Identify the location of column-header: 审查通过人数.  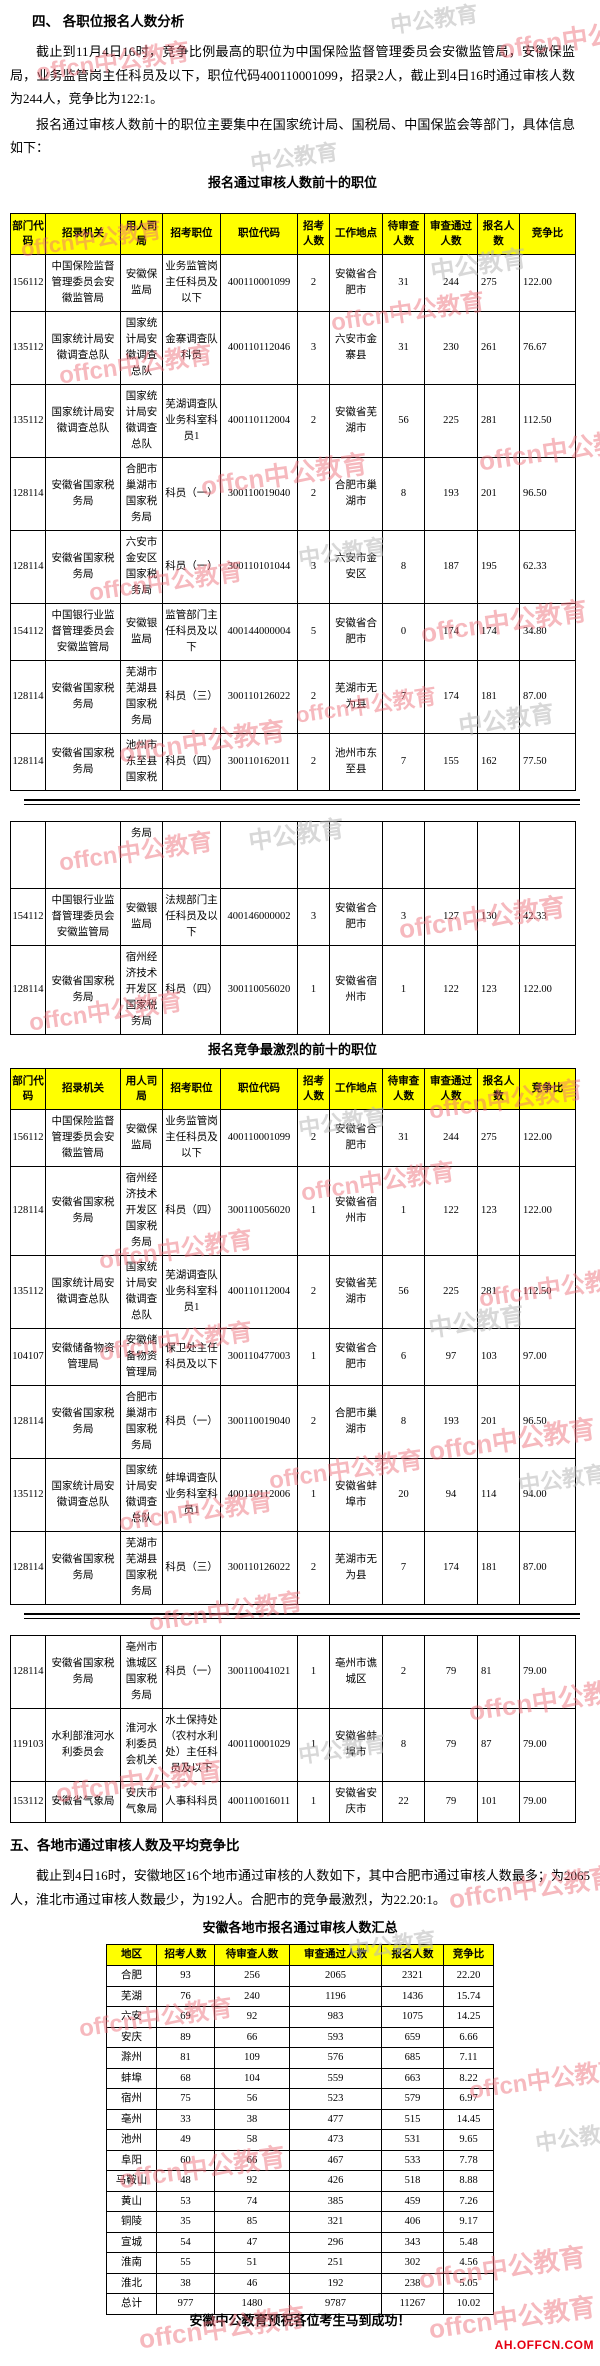
(335, 1955).